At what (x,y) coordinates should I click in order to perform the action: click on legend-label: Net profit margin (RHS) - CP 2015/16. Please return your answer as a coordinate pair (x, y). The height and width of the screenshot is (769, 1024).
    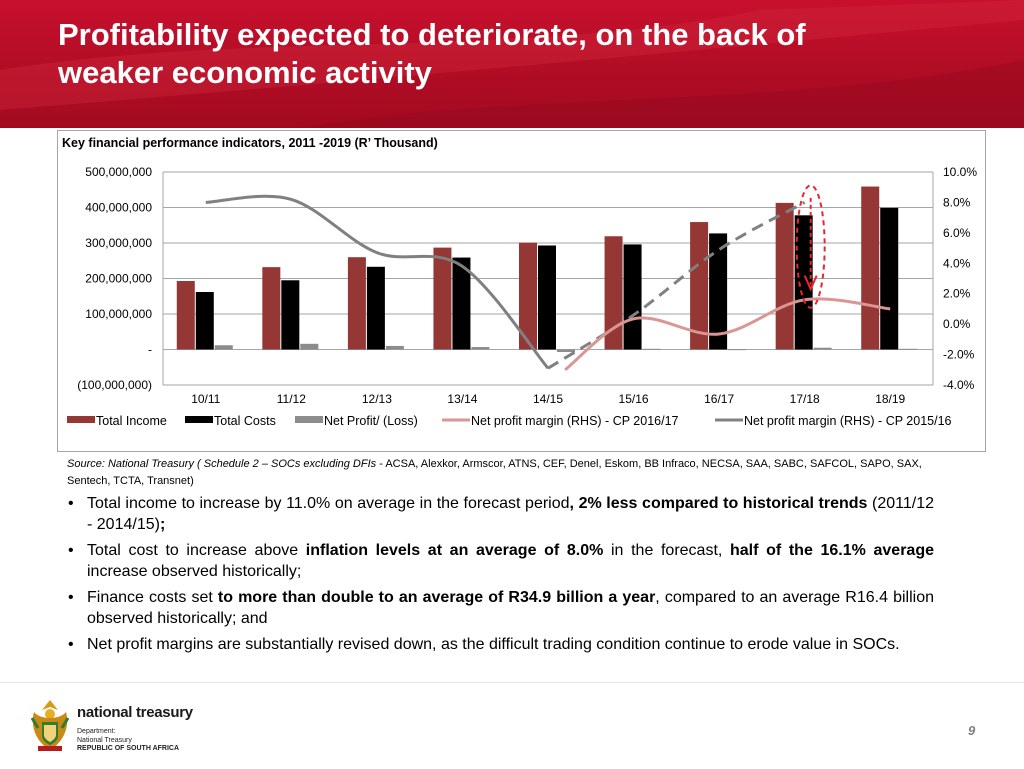
    Looking at the image, I should click on (848, 421).